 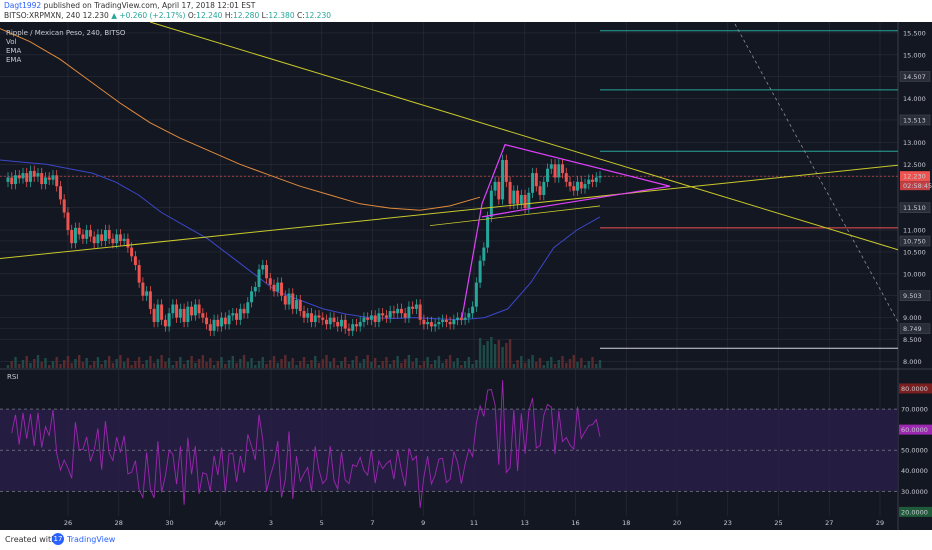 What do you see at coordinates (515, 216) in the screenshot?
I see `support-line` at bounding box center [515, 216].